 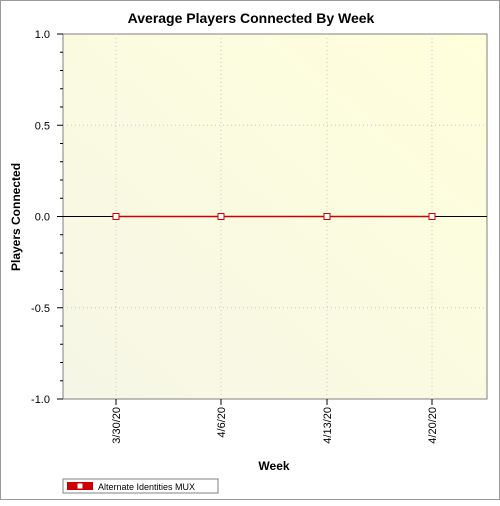 I want to click on legend: Alternate Identities MUX, so click(x=140, y=486).